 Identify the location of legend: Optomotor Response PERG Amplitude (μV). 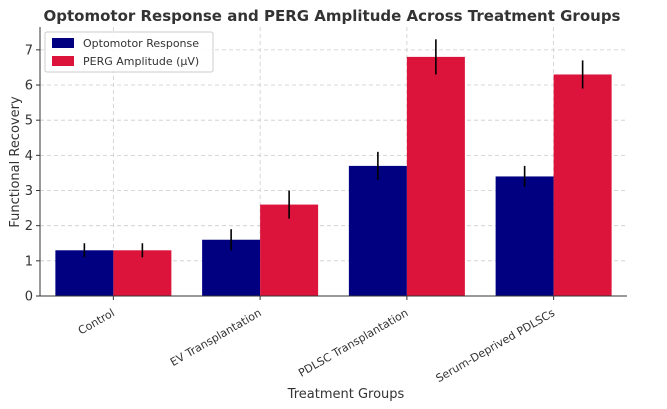
(129, 52).